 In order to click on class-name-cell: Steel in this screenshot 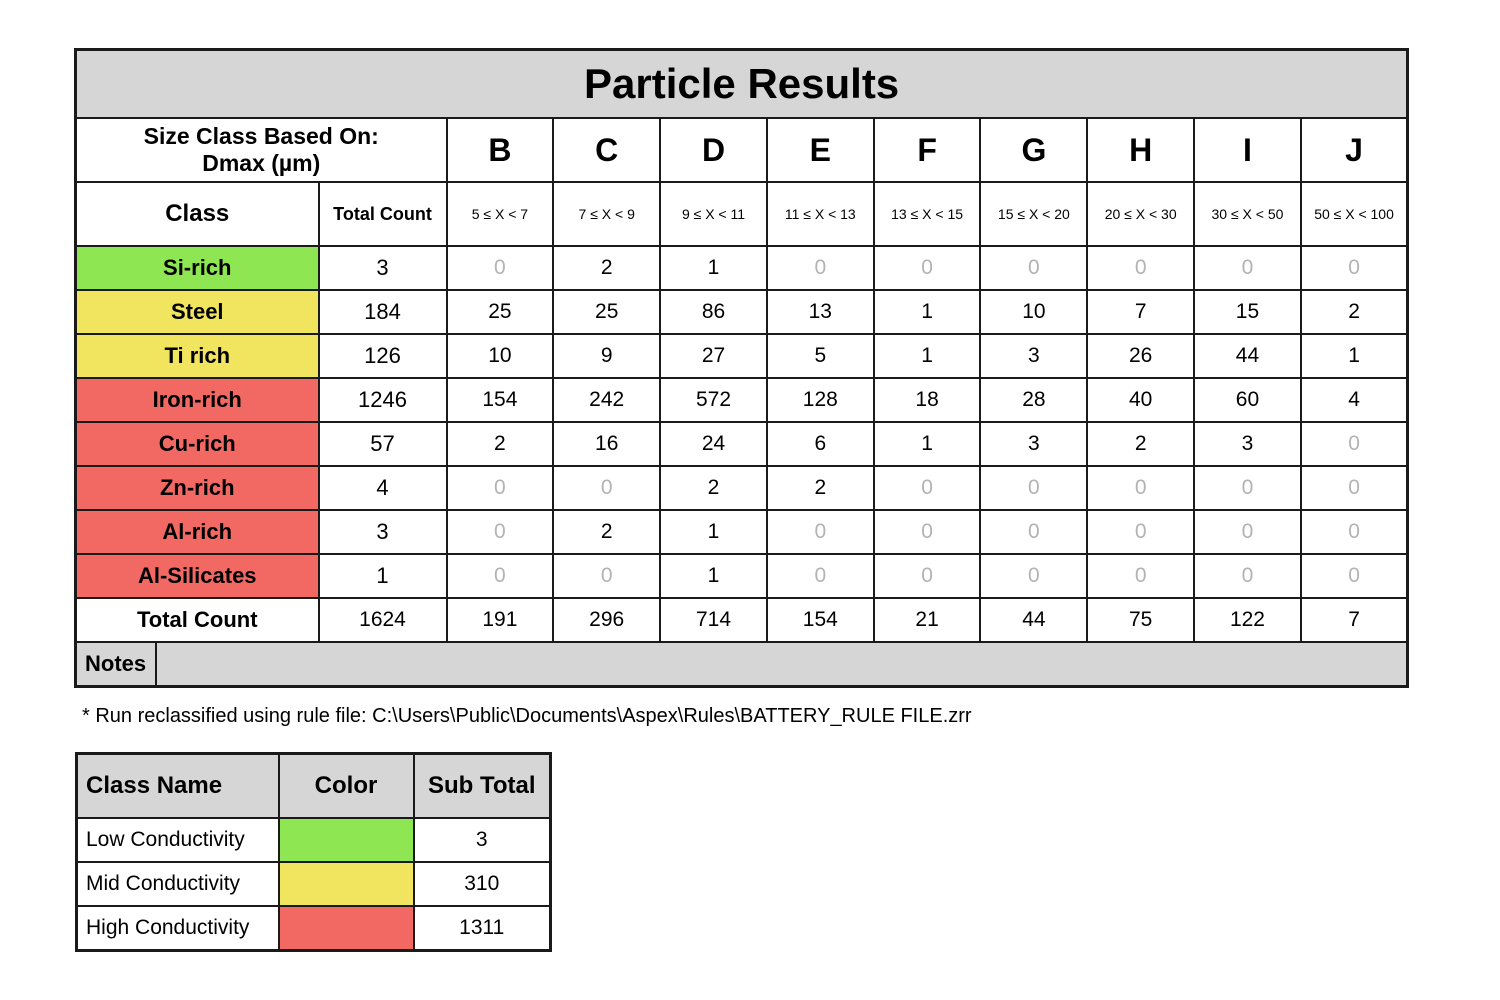, I will do `click(197, 312)`.